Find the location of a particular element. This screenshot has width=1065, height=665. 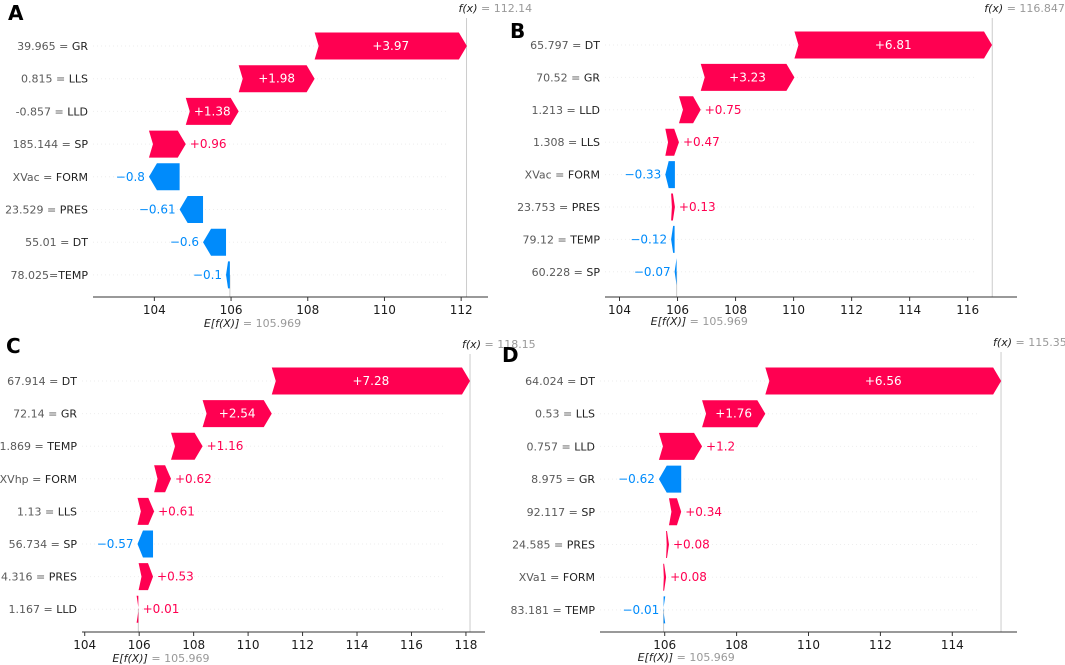

feature-value: 23.753 is located at coordinates (536, 207).